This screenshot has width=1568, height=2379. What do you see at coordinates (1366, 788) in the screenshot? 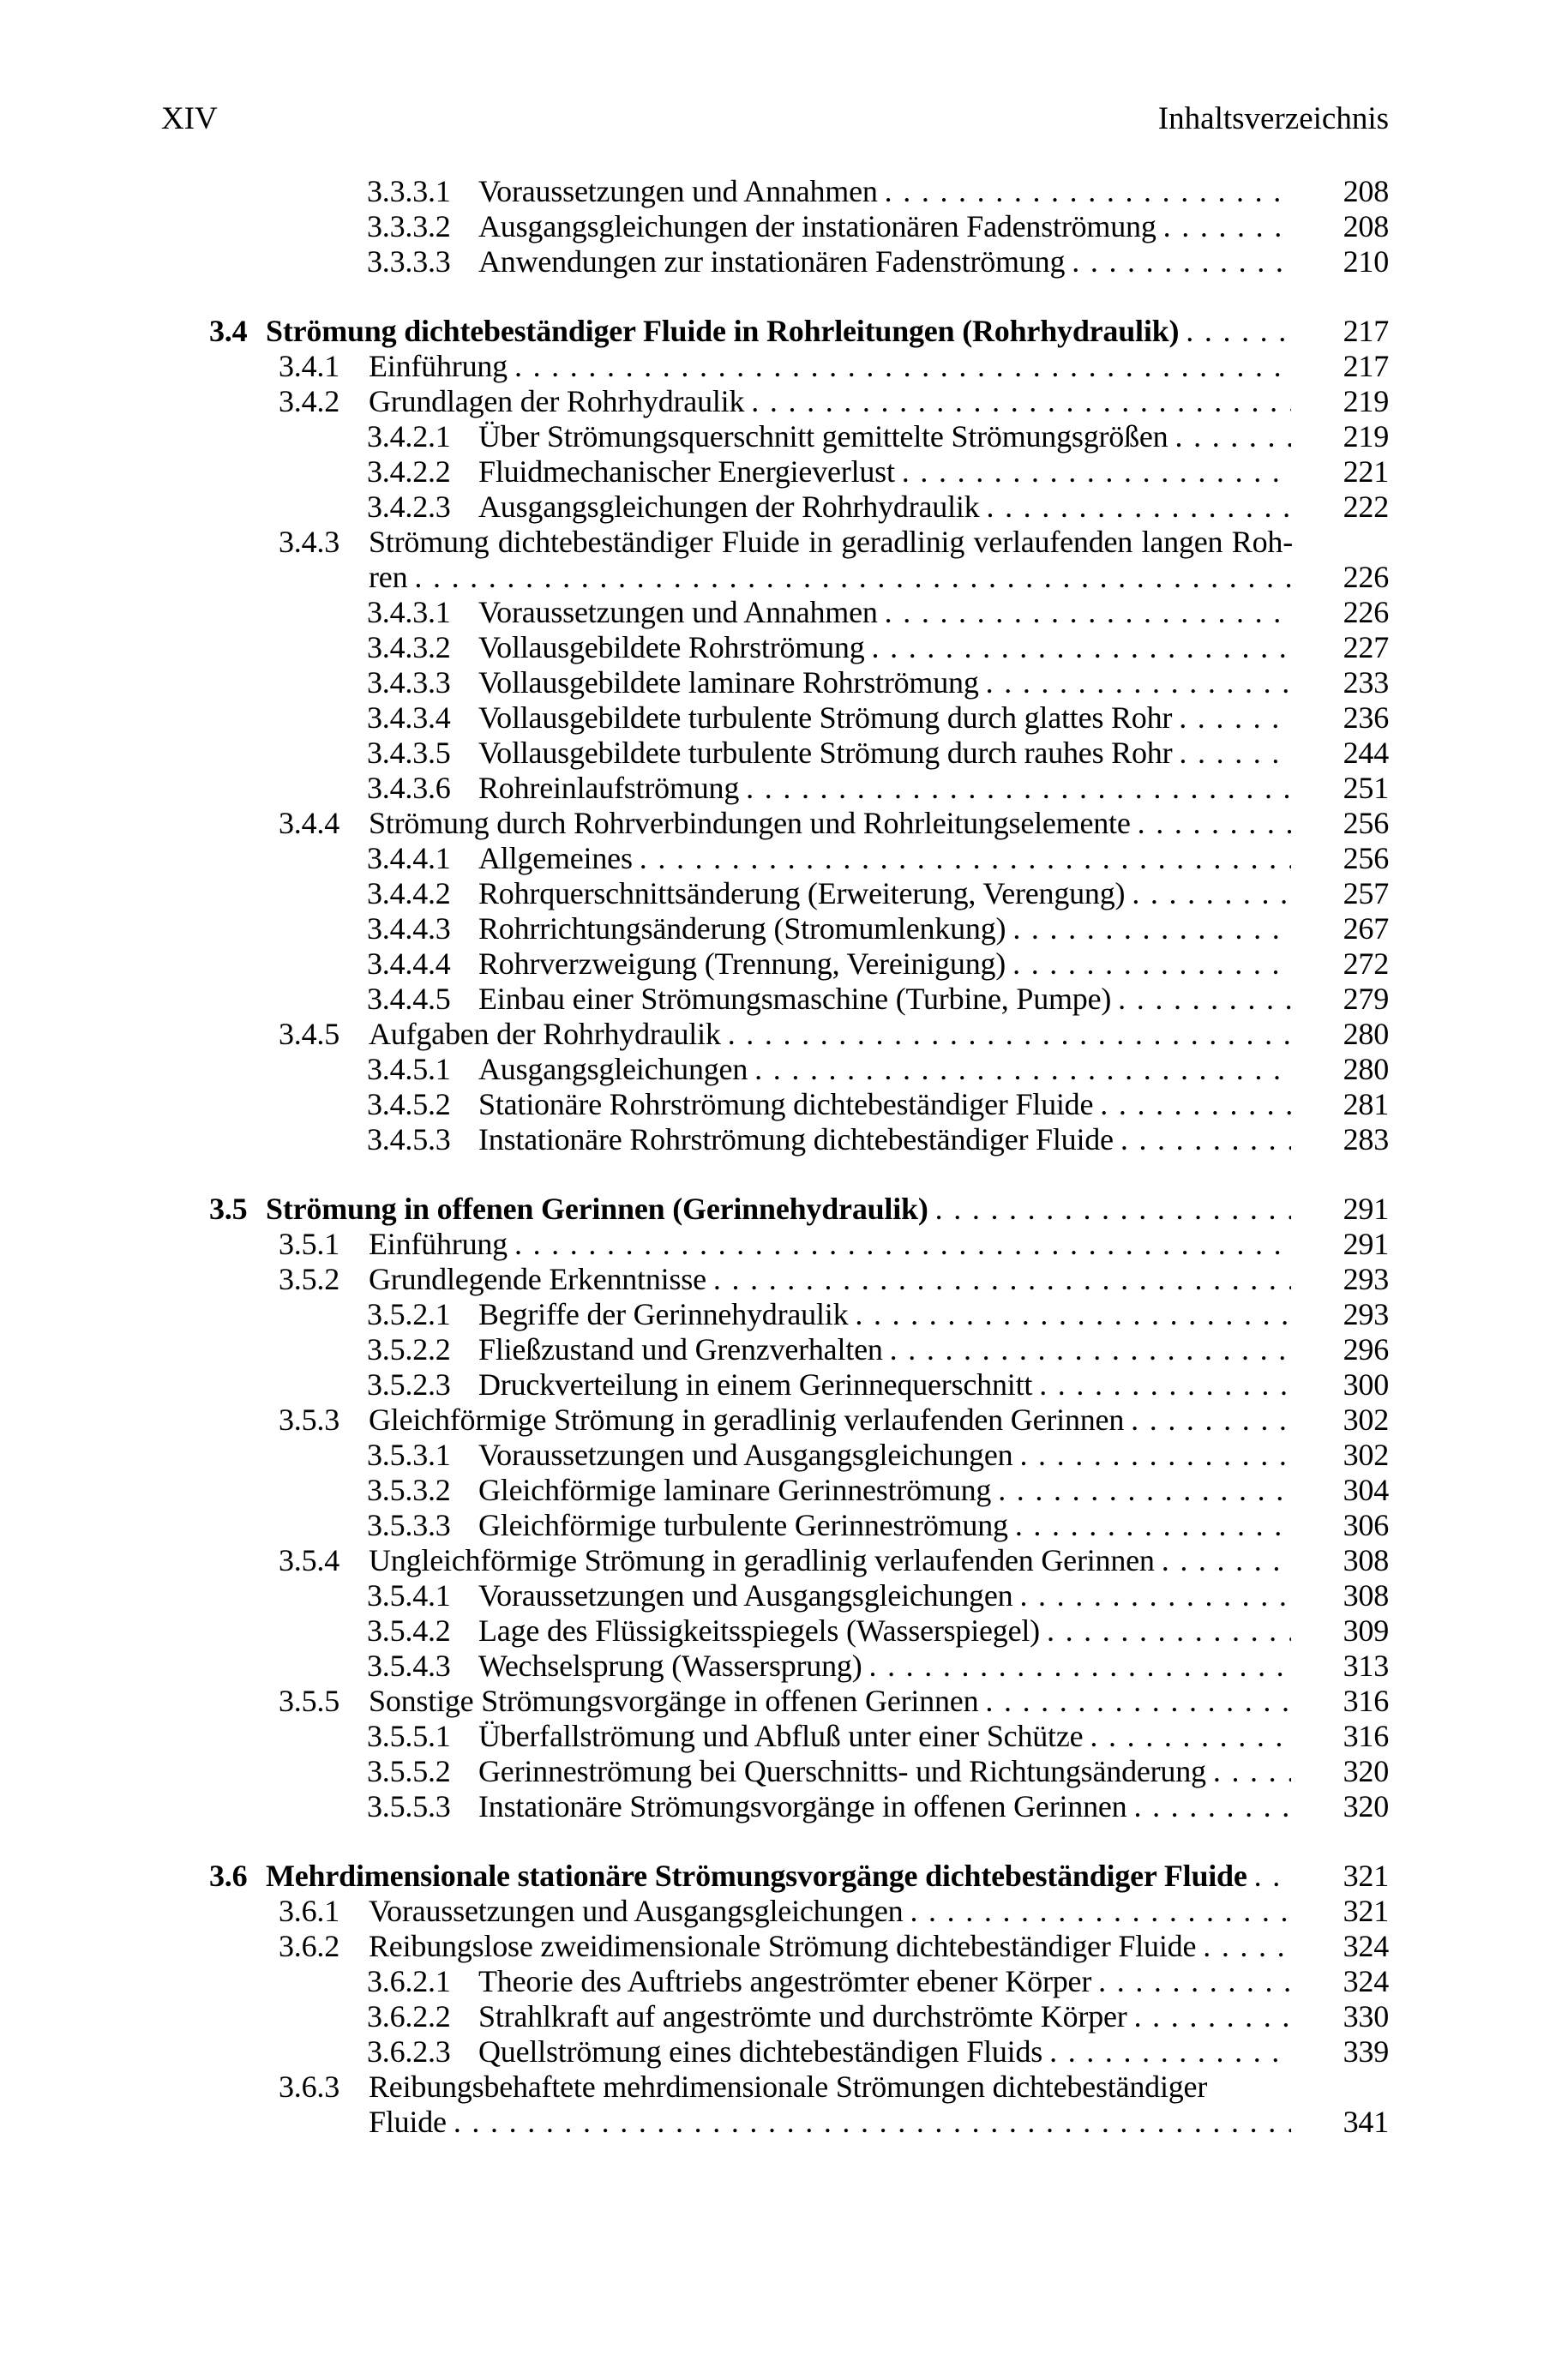
I see `toc-page-number: 251` at bounding box center [1366, 788].